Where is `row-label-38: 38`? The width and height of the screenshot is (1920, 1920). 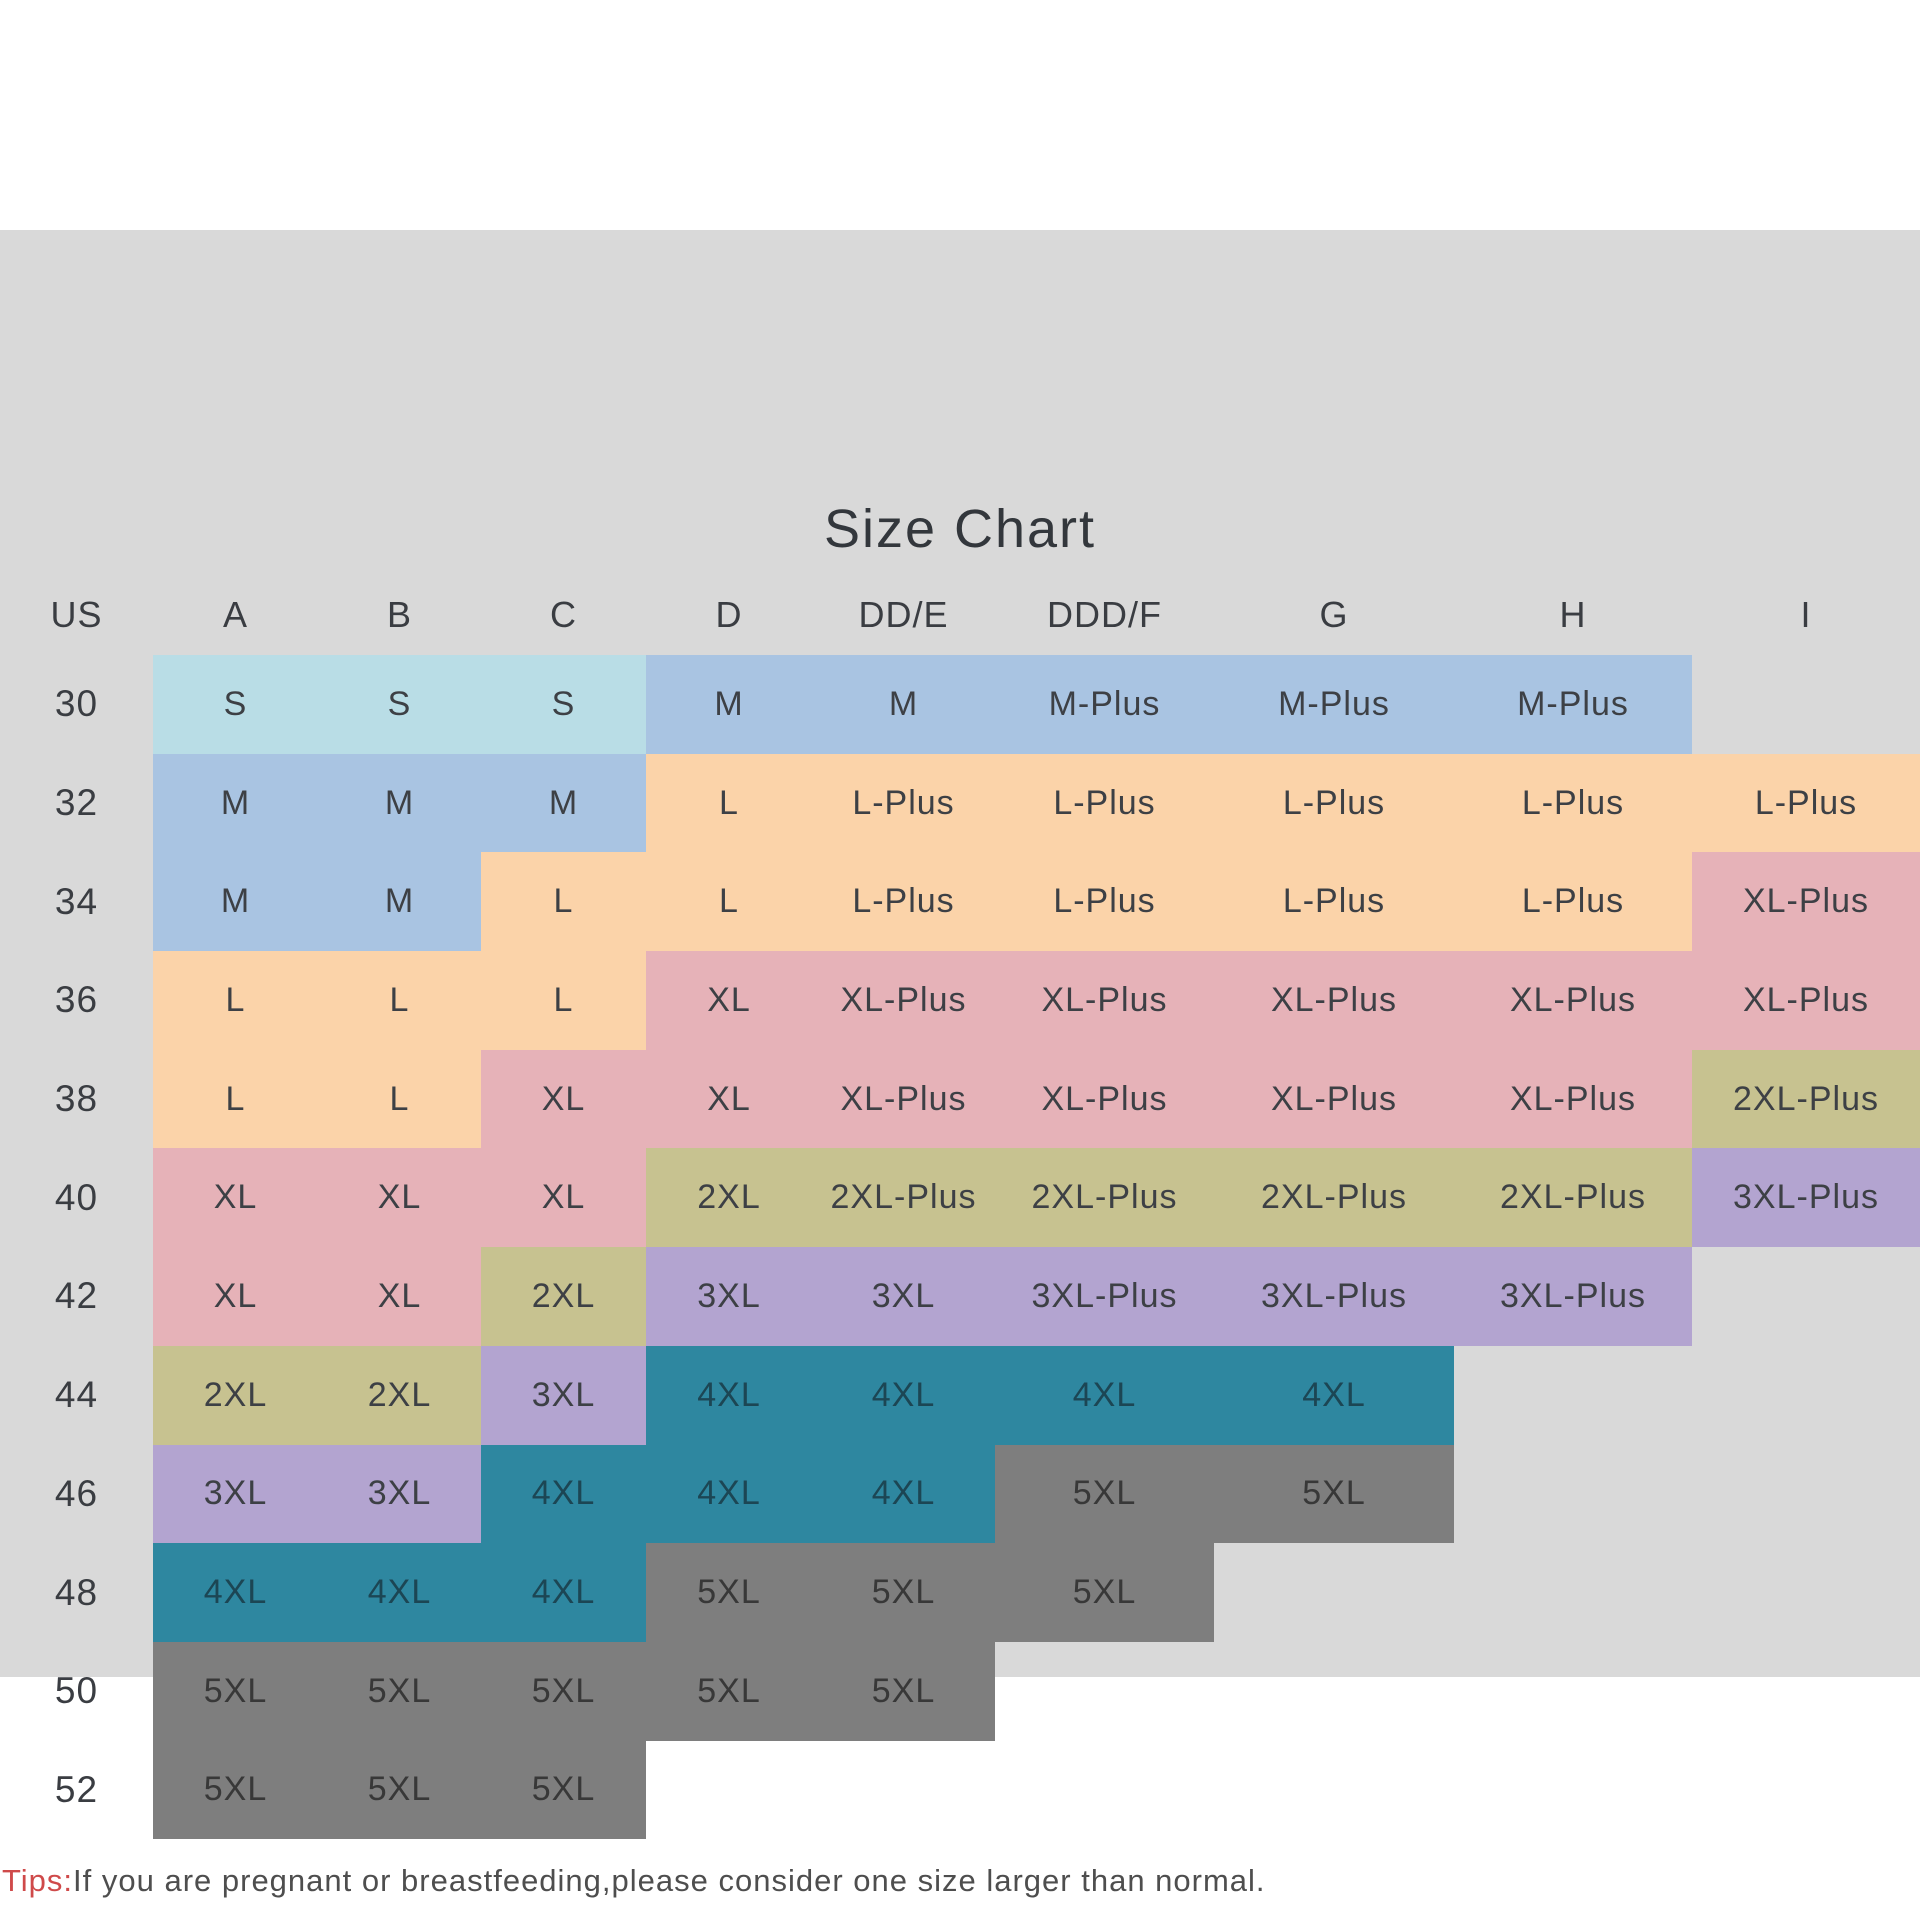 row-label-38: 38 is located at coordinates (76, 1099).